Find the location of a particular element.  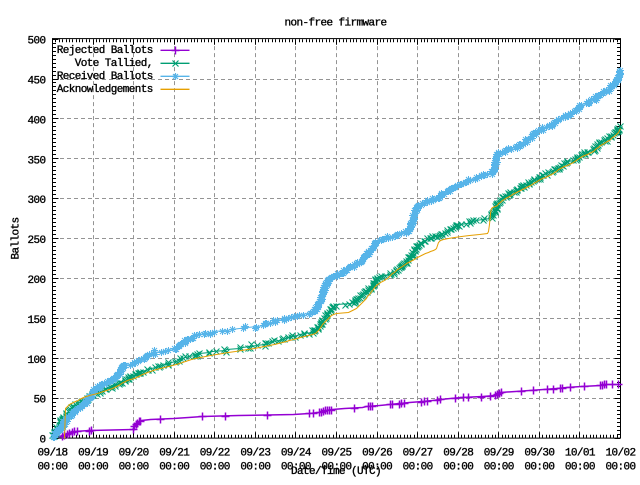

svg-text: 09/24 is located at coordinates (296, 454).